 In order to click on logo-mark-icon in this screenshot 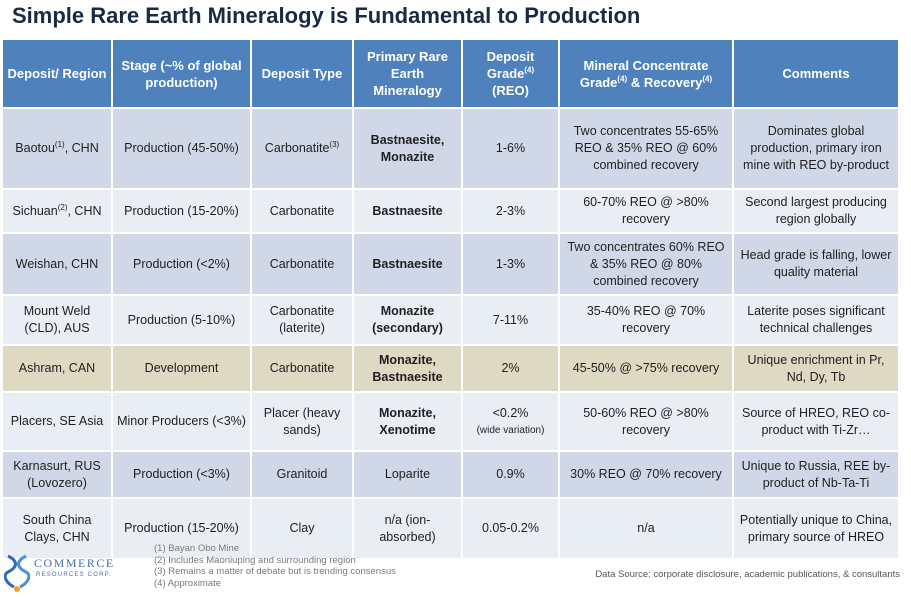, I will do `click(17, 573)`.